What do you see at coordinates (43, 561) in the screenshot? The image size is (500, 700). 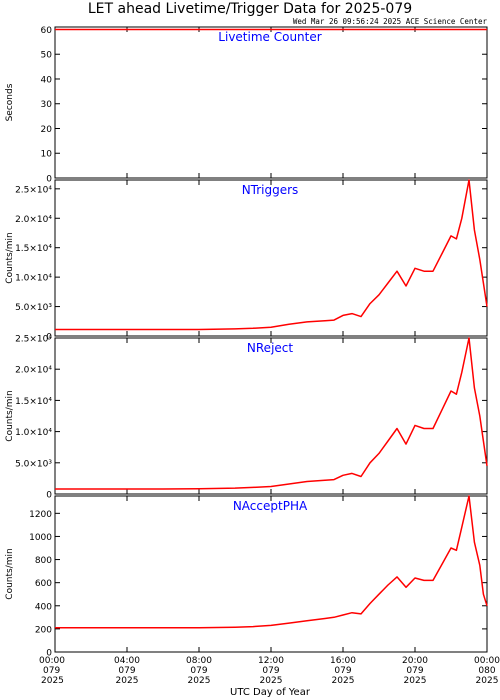 I see `y-tick-label: 800` at bounding box center [43, 561].